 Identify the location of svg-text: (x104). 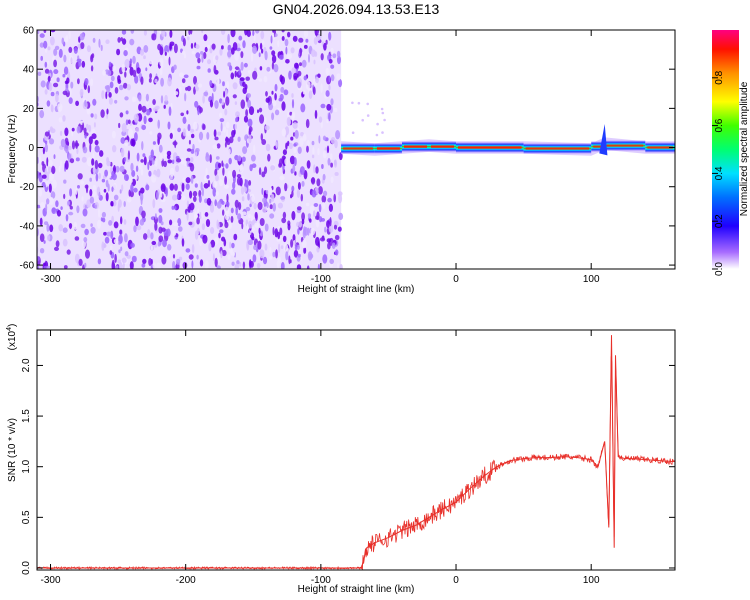
(12, 337).